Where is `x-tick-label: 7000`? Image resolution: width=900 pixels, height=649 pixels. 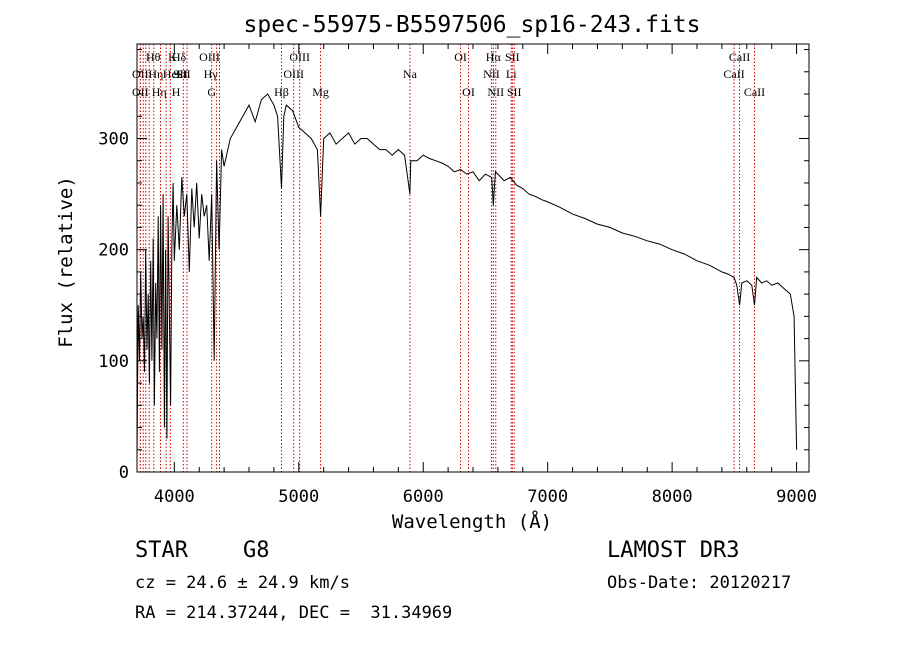
x-tick-label: 7000 is located at coordinates (547, 497).